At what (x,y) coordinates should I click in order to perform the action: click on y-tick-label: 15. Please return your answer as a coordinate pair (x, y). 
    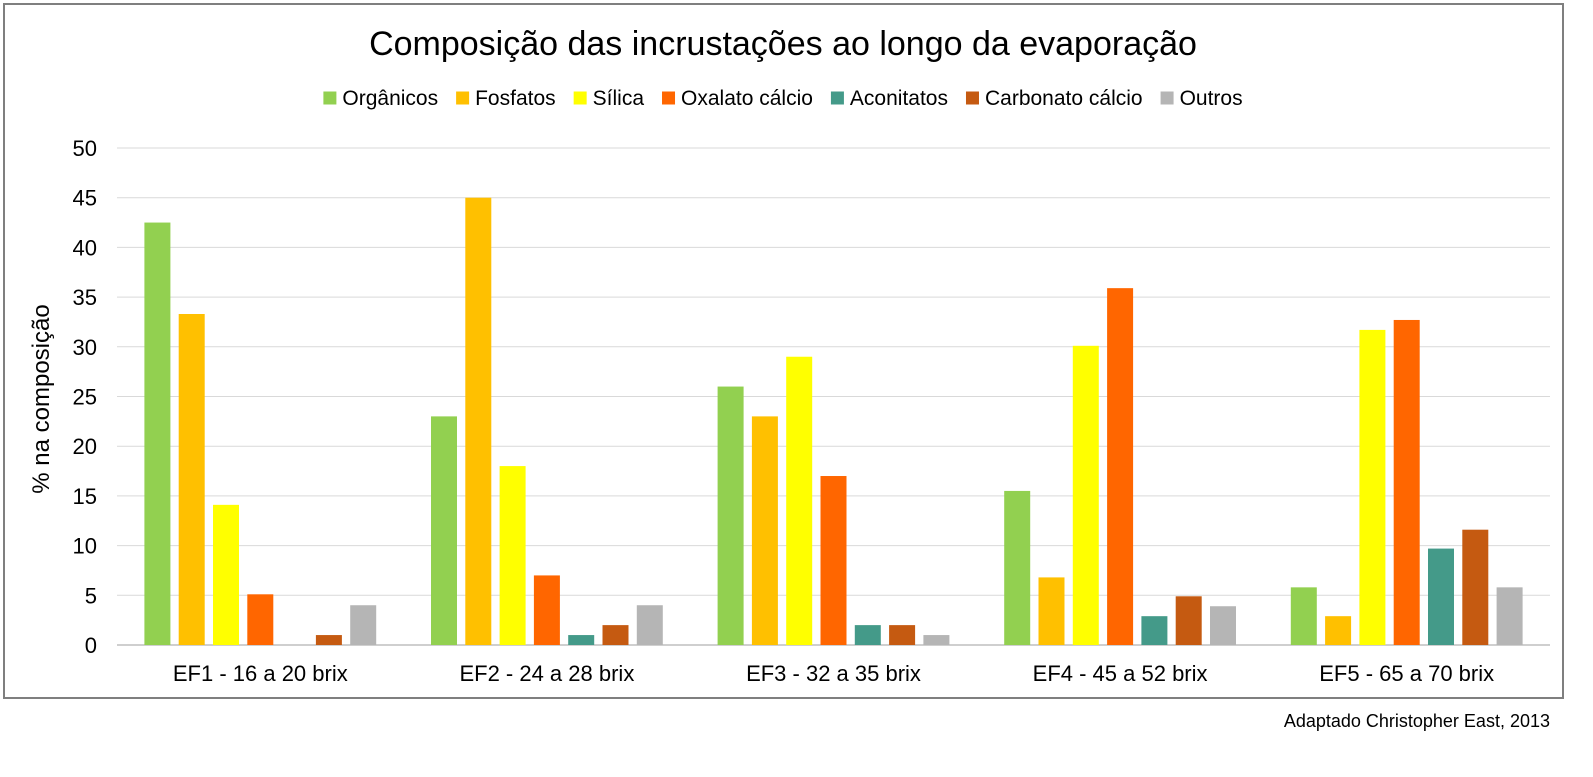
    Looking at the image, I should click on (85, 496).